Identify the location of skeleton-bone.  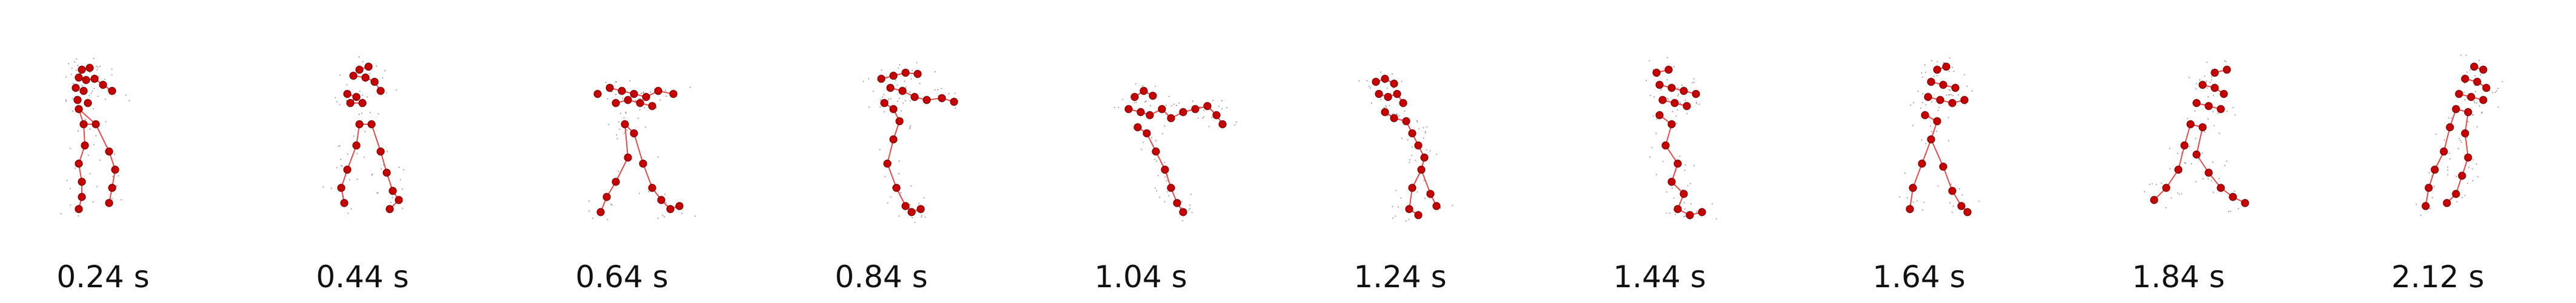
(1917, 175).